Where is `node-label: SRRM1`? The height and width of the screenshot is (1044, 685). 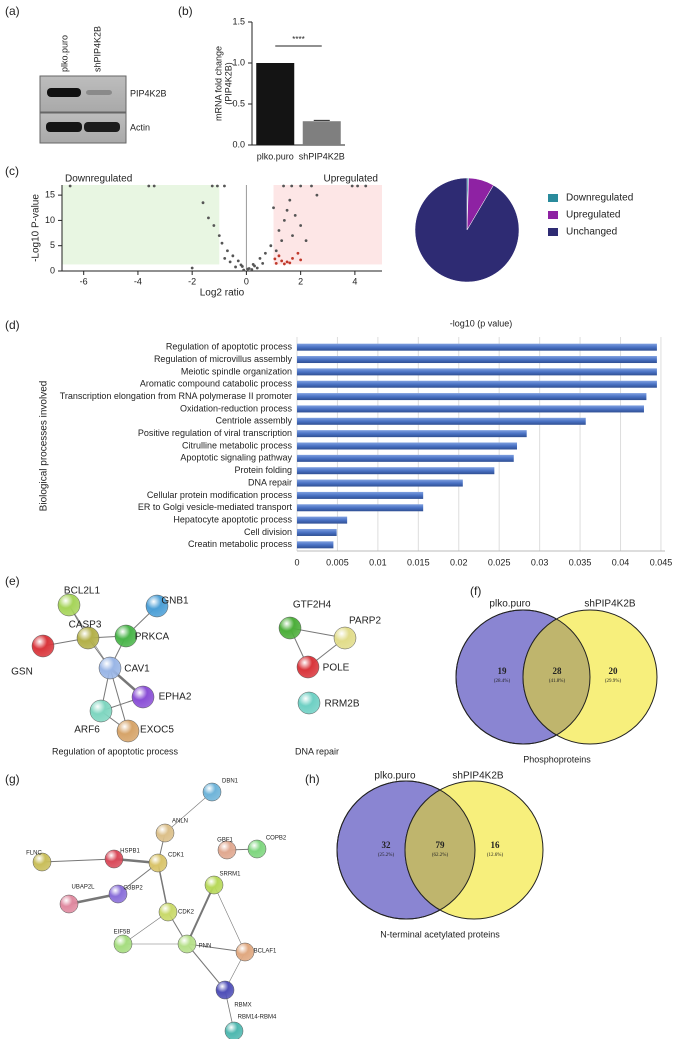
node-label: SRRM1 is located at coordinates (230, 875).